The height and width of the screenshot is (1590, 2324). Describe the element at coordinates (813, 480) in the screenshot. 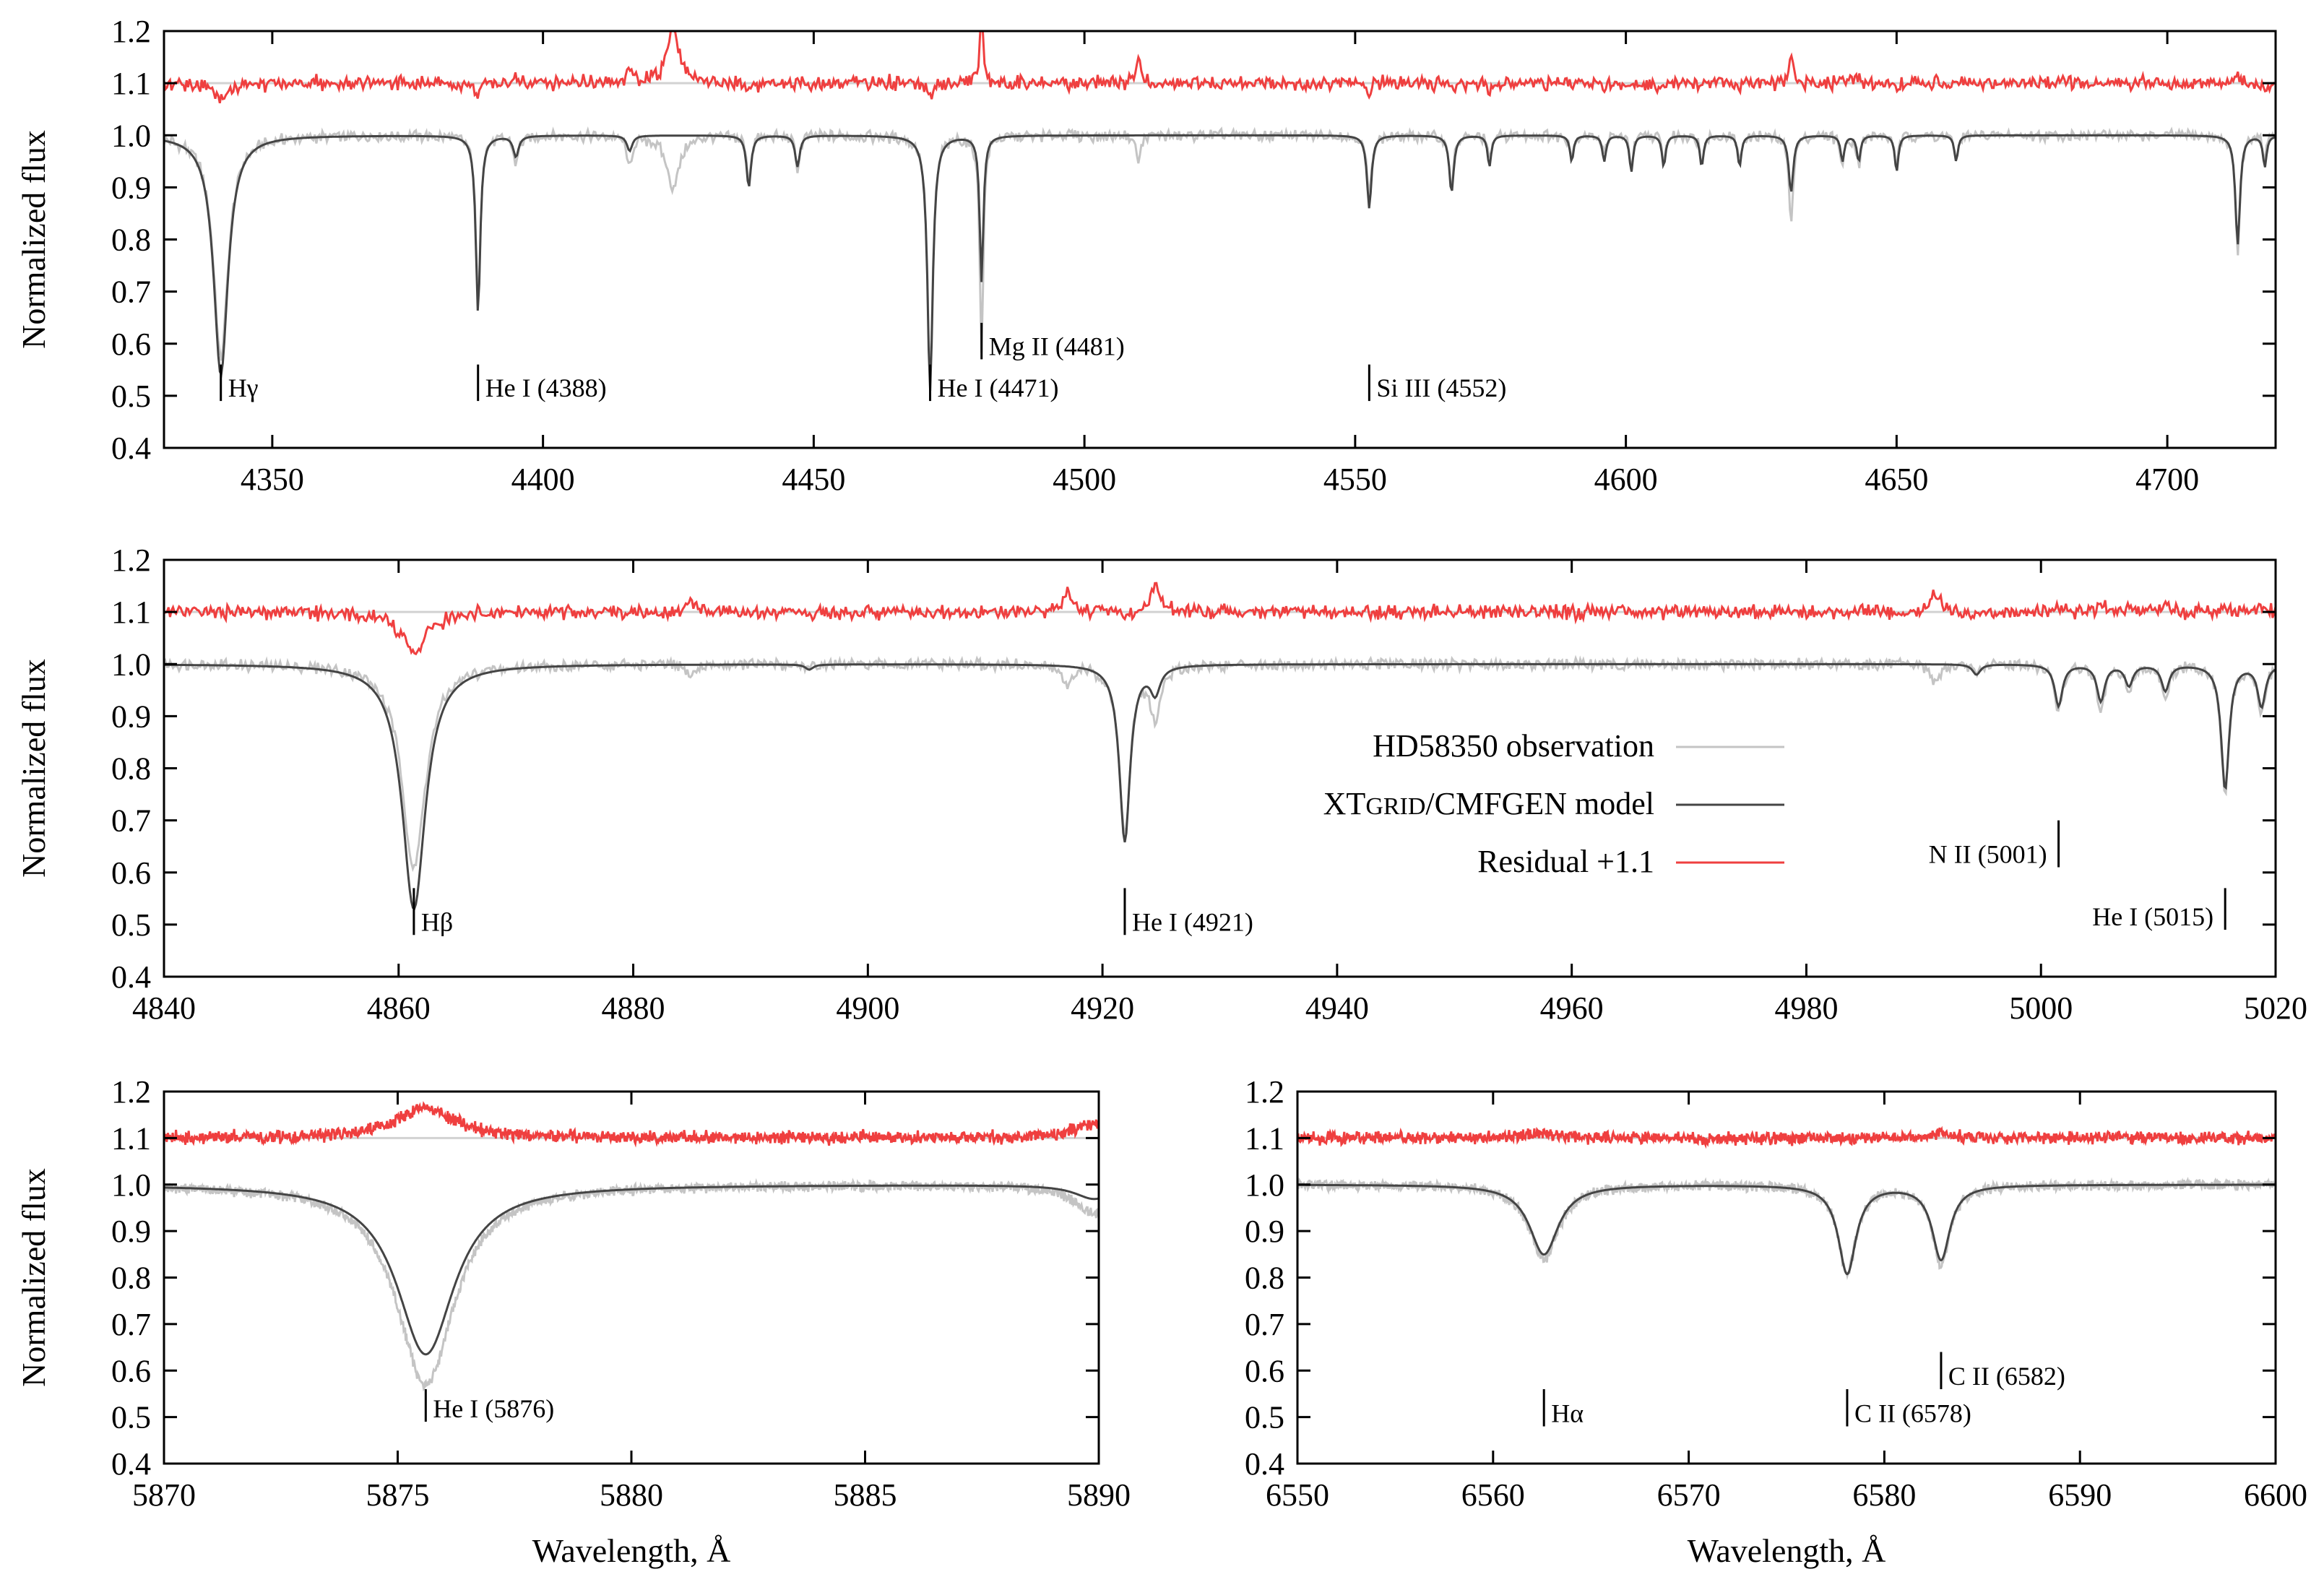

I see `x-tick-label: 4450` at that location.